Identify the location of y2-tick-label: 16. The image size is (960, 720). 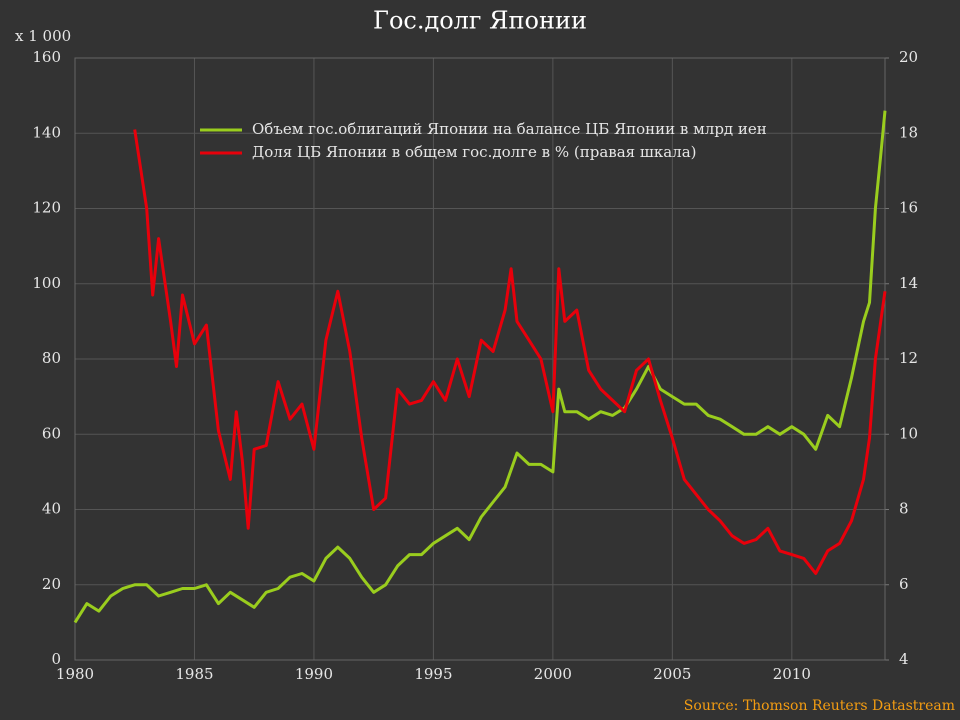
(908, 208).